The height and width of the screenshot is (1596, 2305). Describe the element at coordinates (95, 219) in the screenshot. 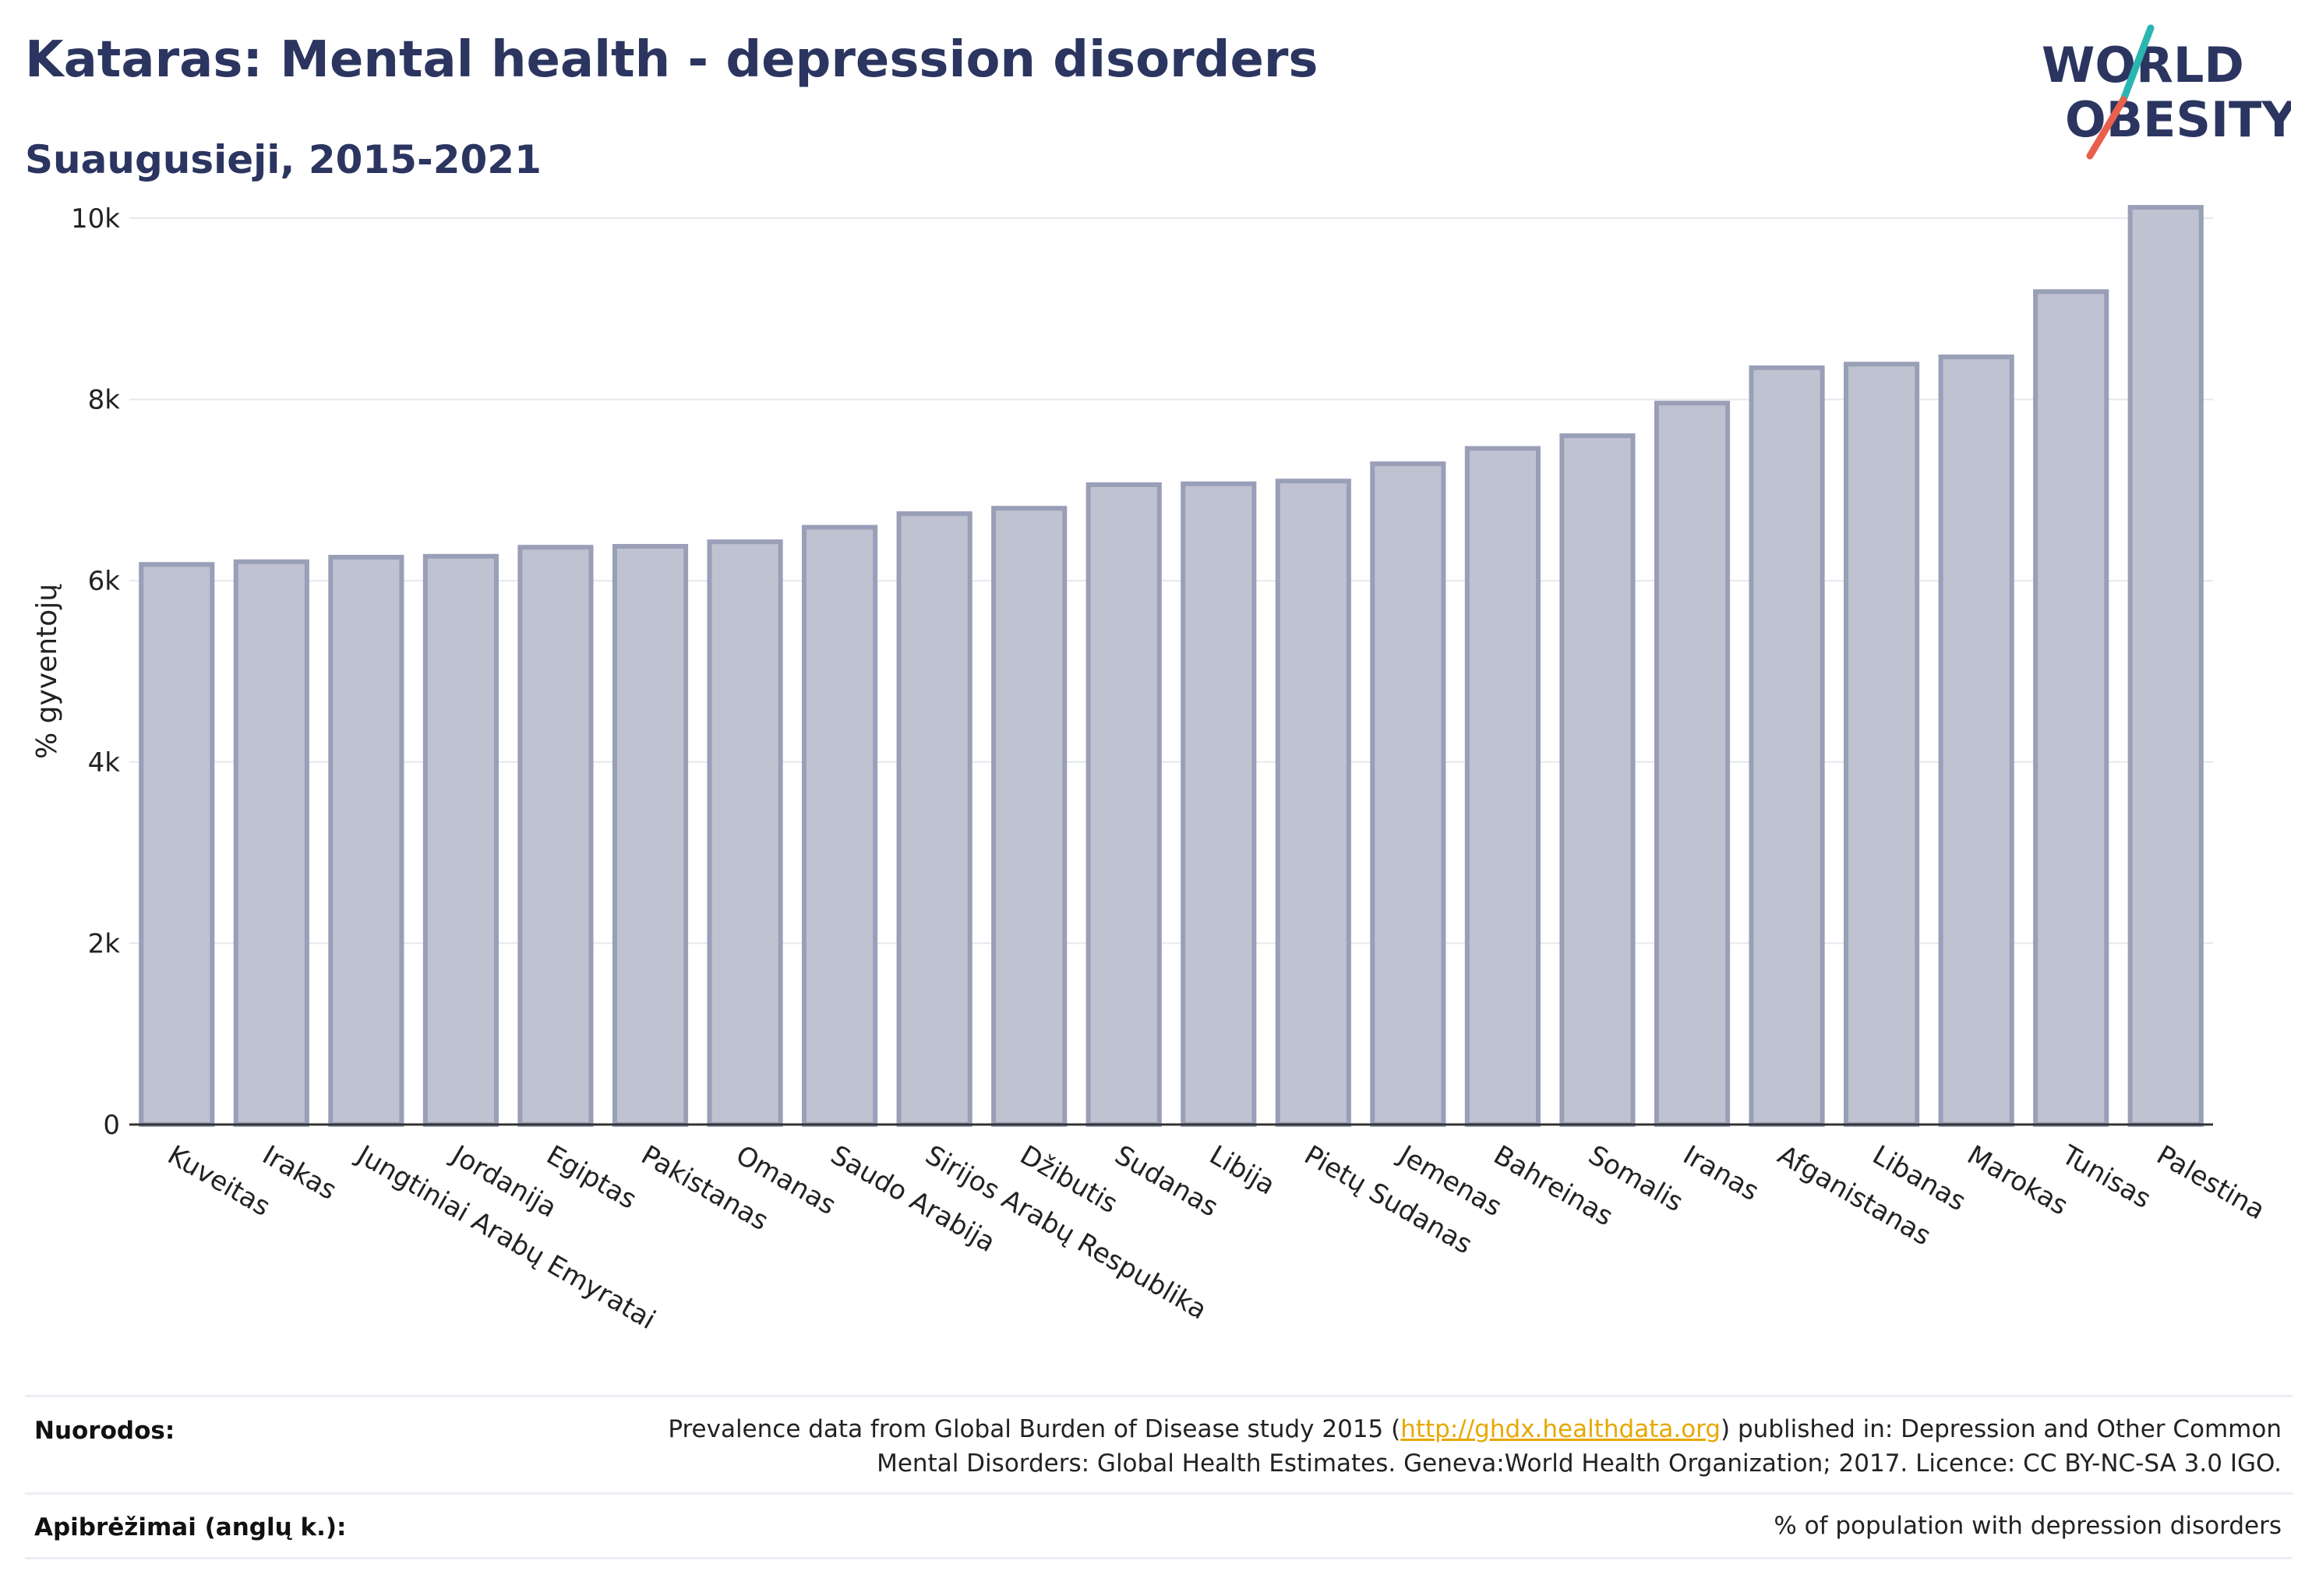

I see `y-tick-label: 10k` at that location.